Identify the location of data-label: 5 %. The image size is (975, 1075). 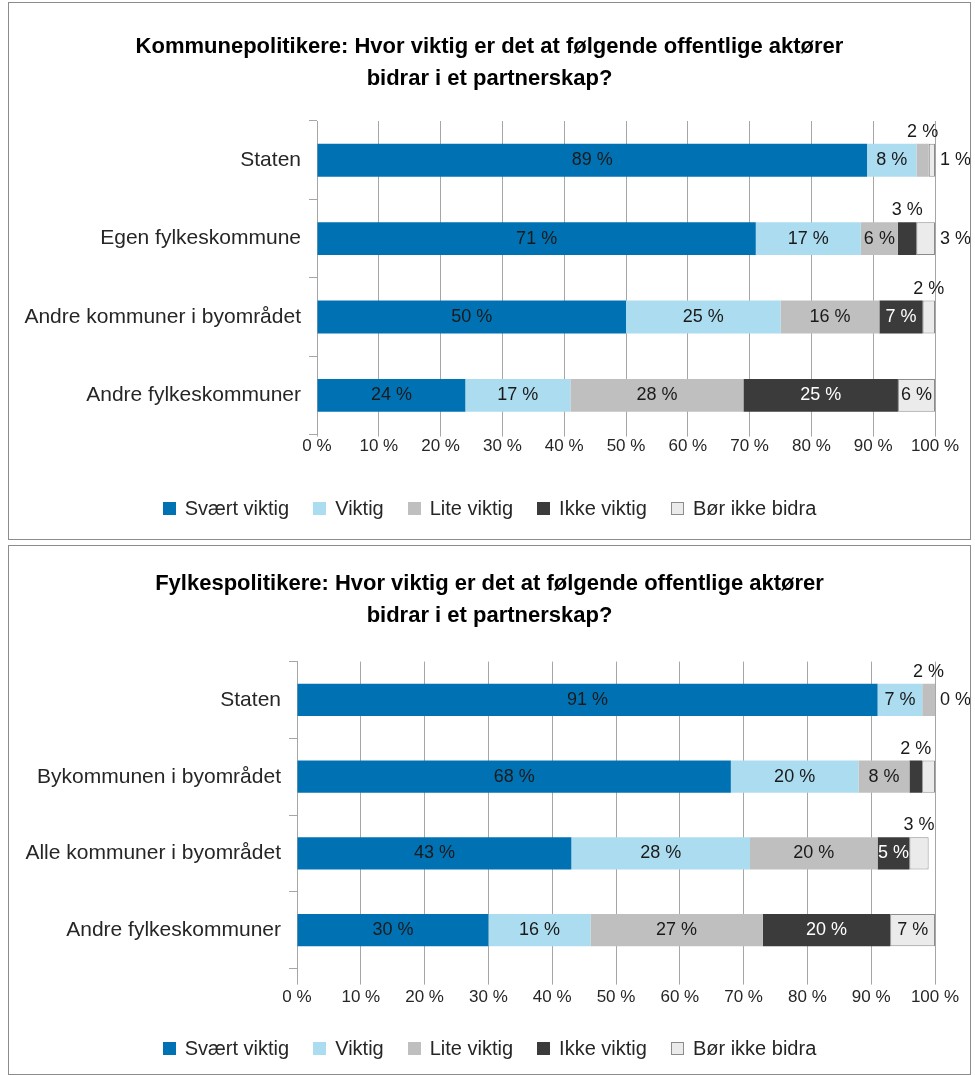
(894, 852).